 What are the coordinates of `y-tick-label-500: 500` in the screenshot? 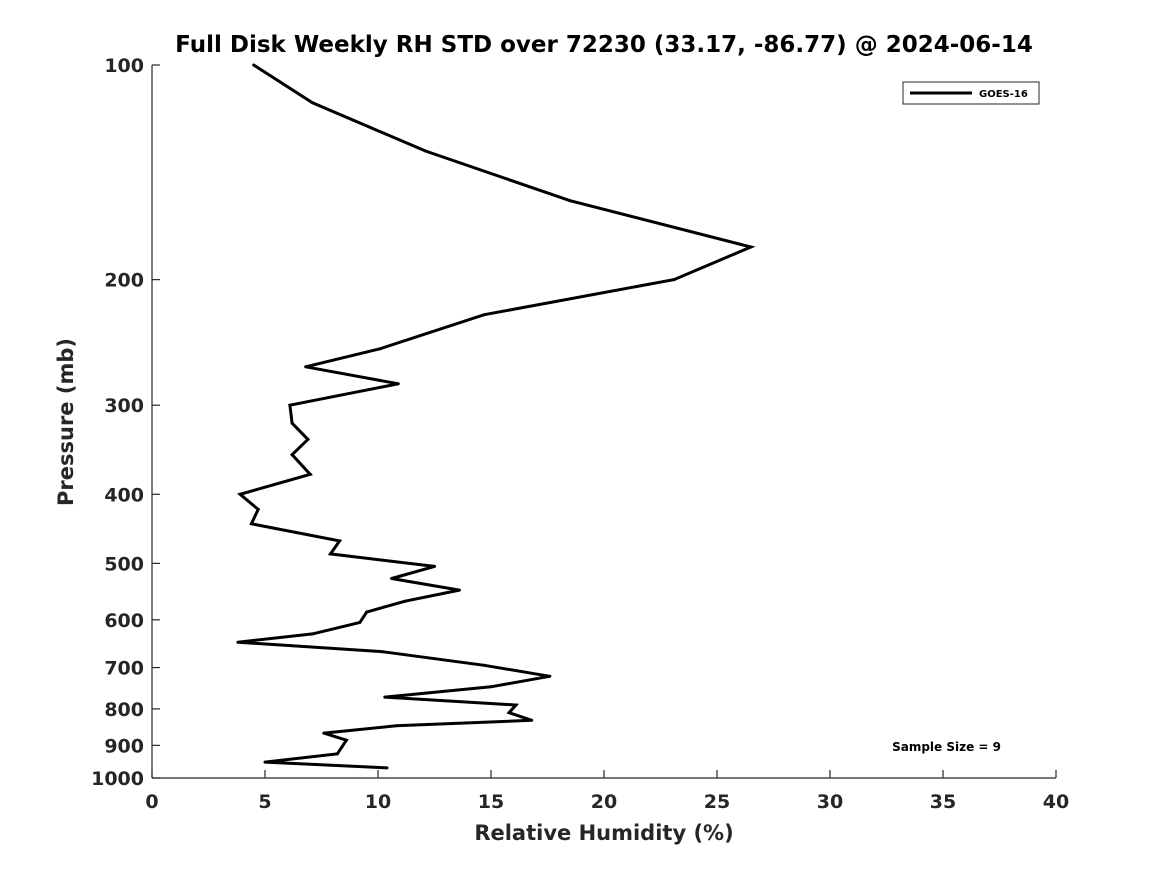 It's located at (124, 564).